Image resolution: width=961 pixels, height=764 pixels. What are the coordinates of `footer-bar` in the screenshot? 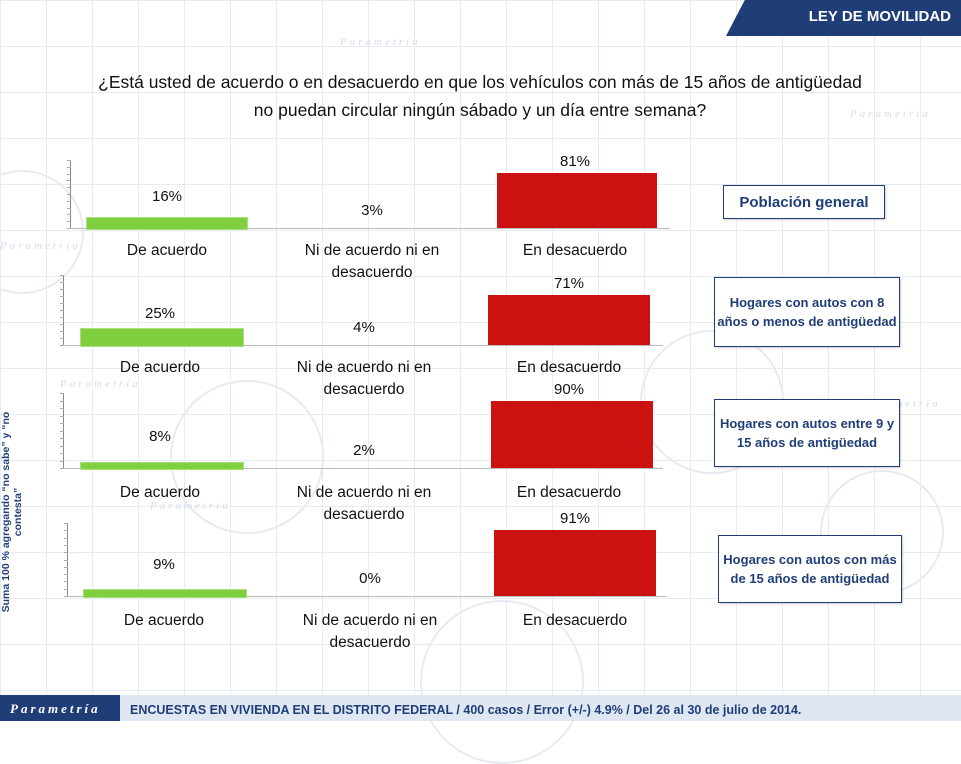 It's located at (480, 708).